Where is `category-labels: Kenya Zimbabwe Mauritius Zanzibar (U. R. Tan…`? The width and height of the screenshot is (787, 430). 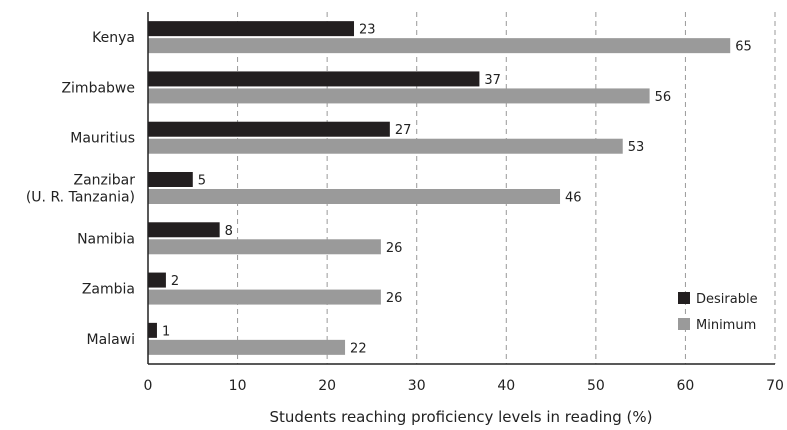
category-labels: Kenya Zimbabwe Mauritius Zanzibar (U. R. Tan… is located at coordinates (80, 189).